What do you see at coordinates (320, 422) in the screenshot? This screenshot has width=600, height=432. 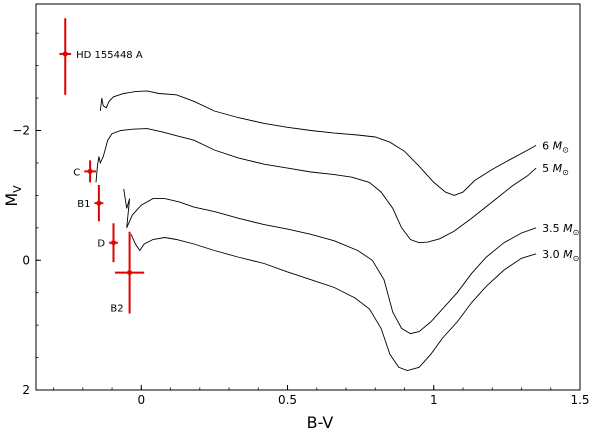 I see `x-axis-label: B-V` at bounding box center [320, 422].